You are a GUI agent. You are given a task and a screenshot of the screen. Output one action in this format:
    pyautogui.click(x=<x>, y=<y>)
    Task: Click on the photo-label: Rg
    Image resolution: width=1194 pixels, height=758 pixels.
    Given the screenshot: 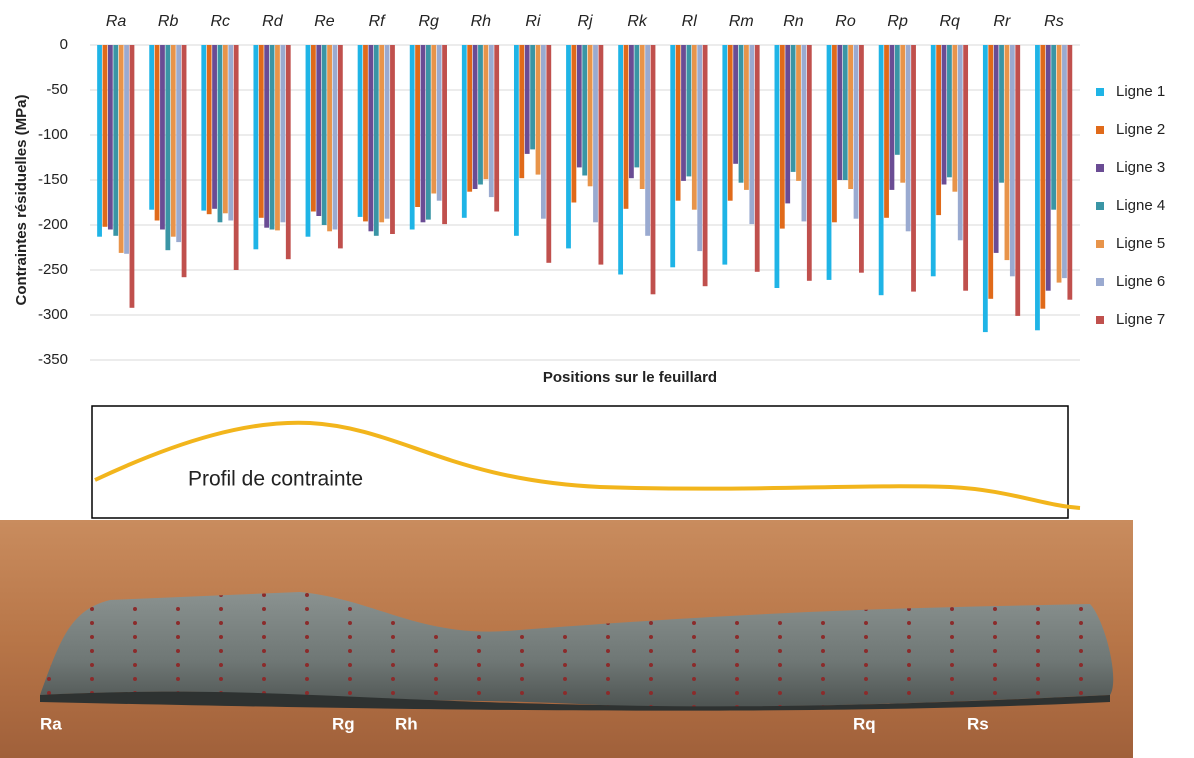 What is the action you would take?
    pyautogui.click(x=343, y=723)
    